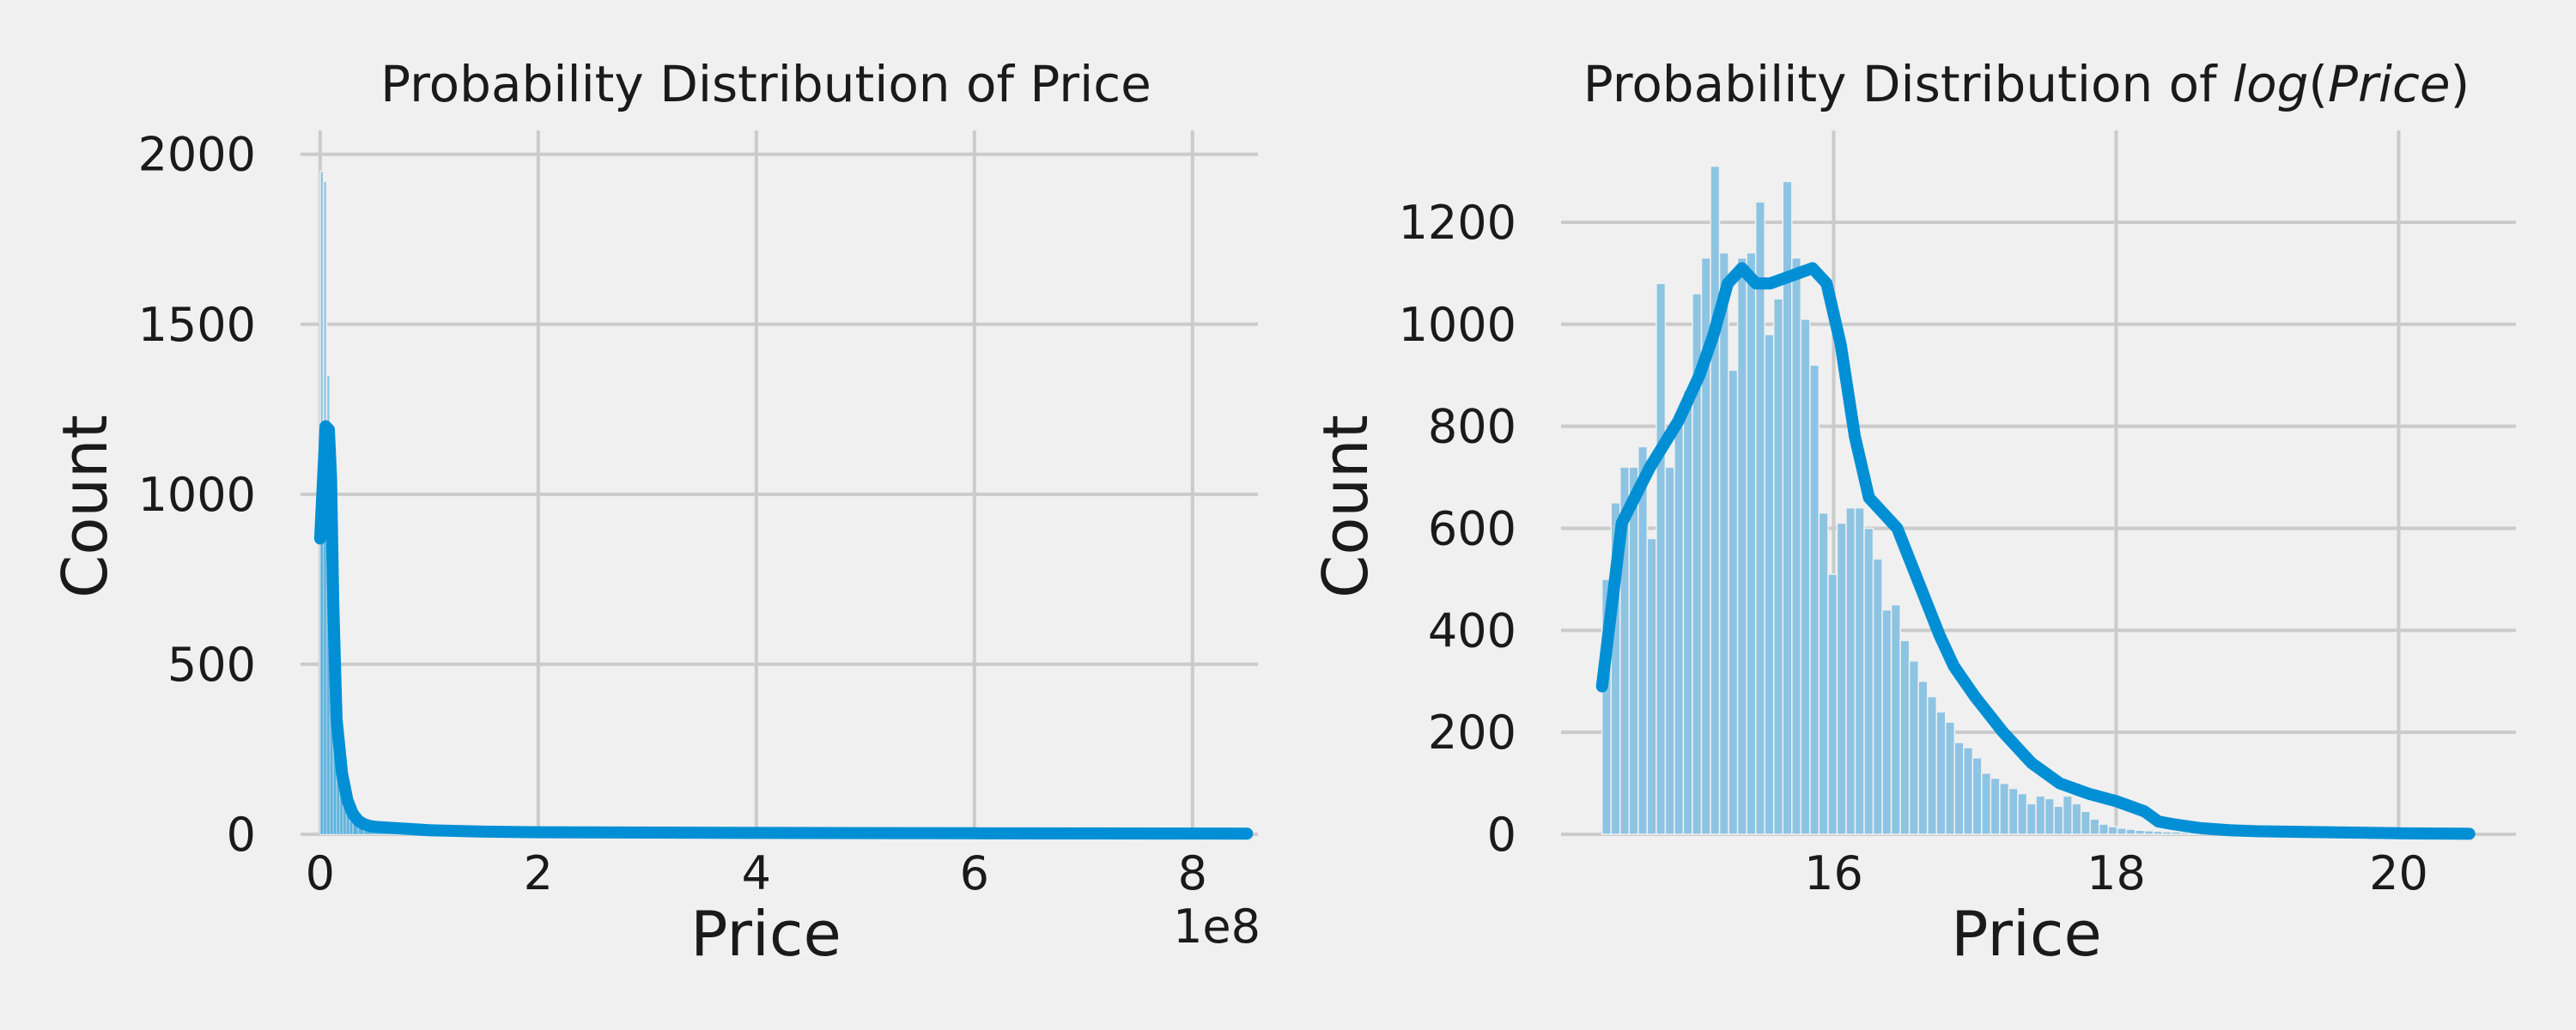  Describe the element at coordinates (2116, 873) in the screenshot. I see `x-tick-label: 18` at that location.